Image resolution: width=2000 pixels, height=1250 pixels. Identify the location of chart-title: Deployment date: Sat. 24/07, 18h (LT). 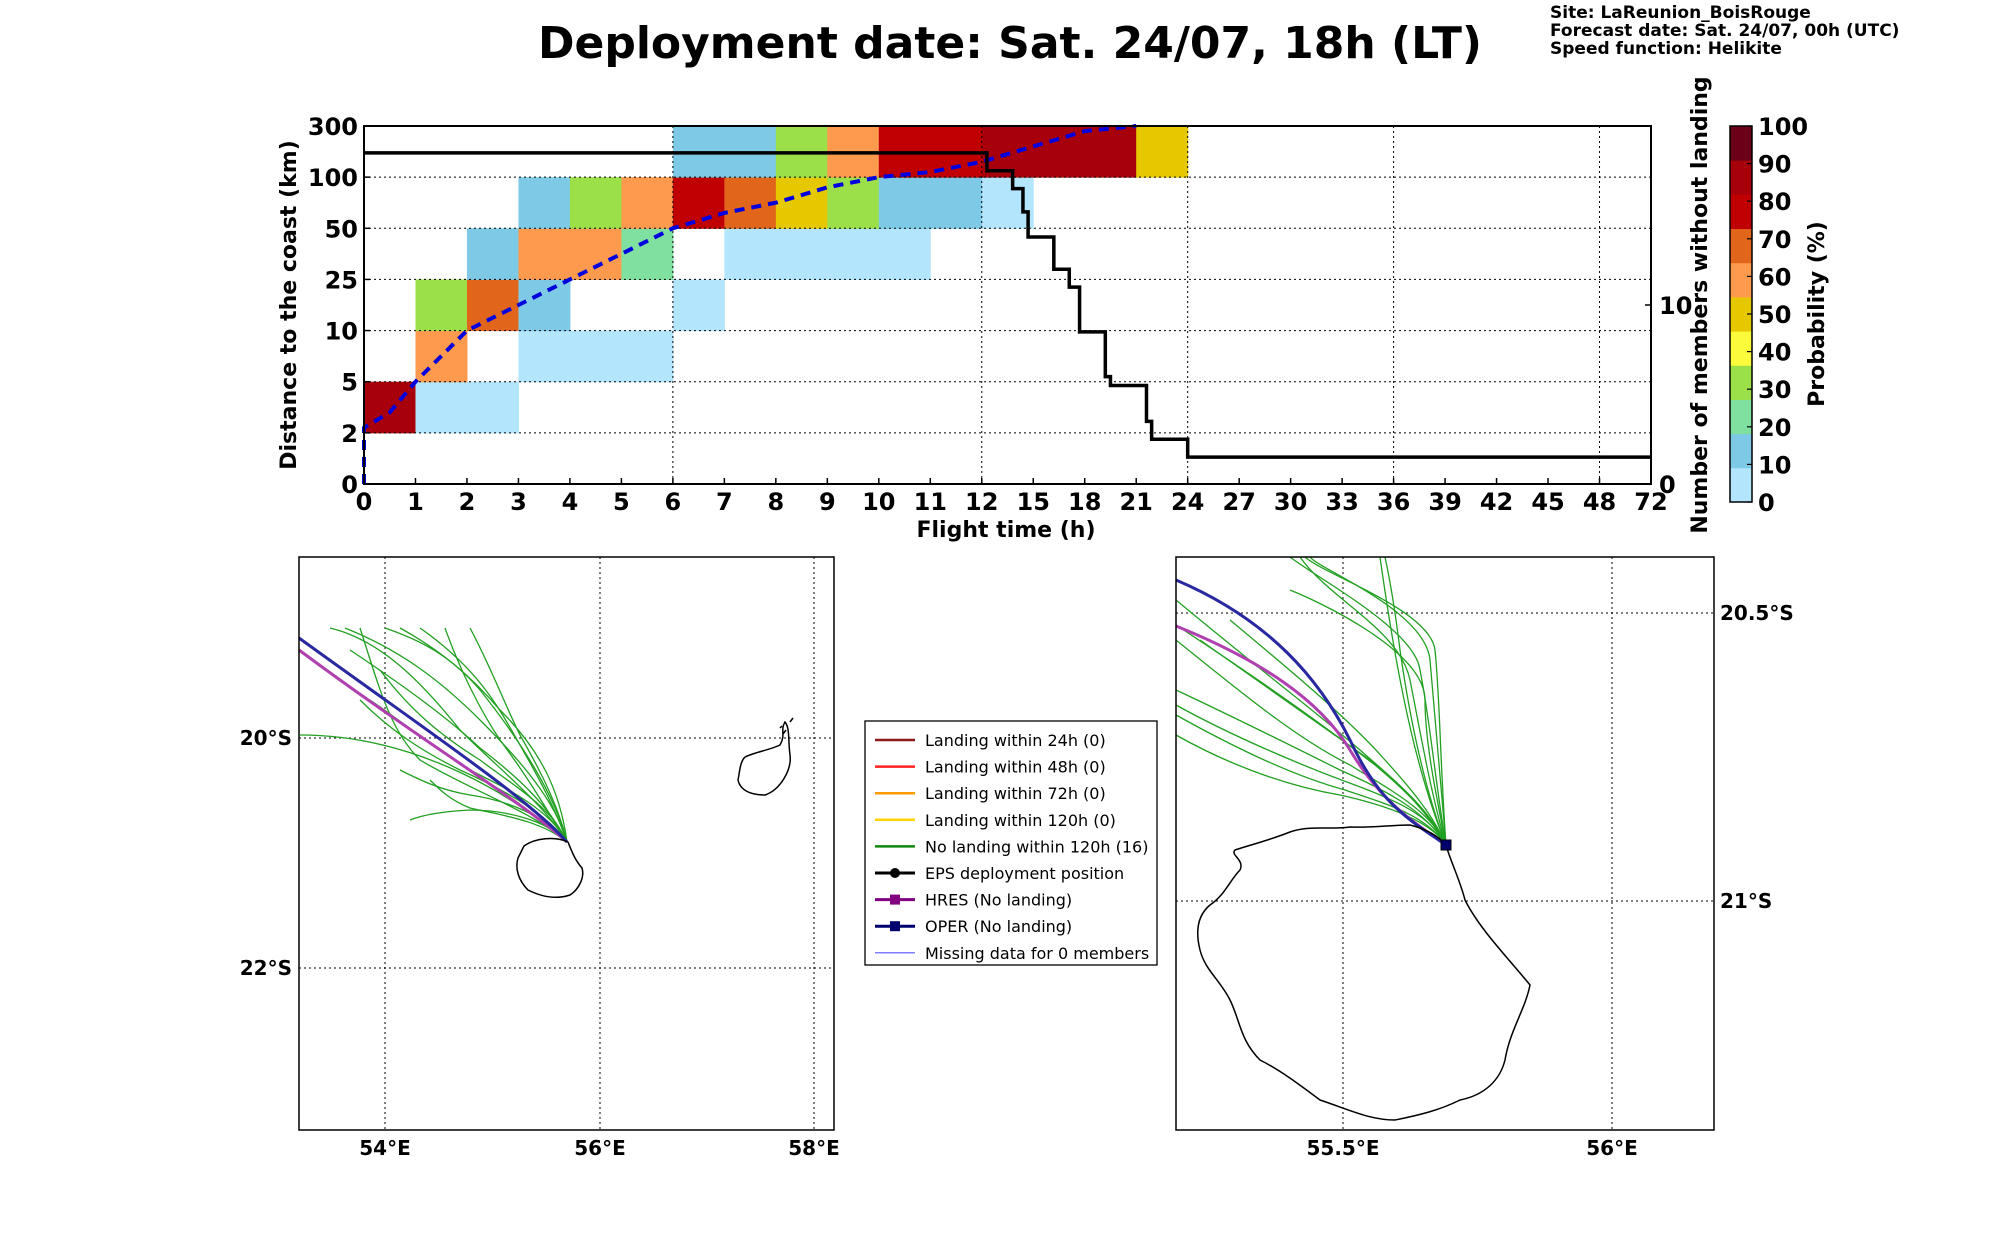
(1010, 43).